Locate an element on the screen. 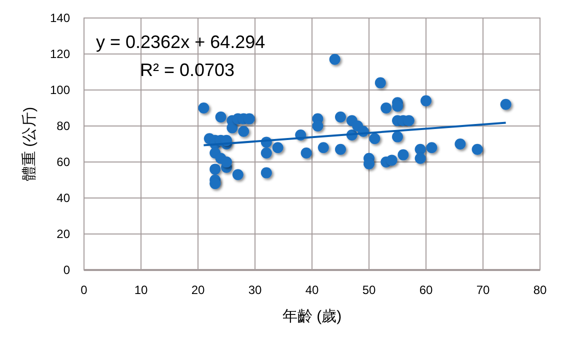 This screenshot has width=567, height=339. y-tick-label: 120 is located at coordinates (60, 54).